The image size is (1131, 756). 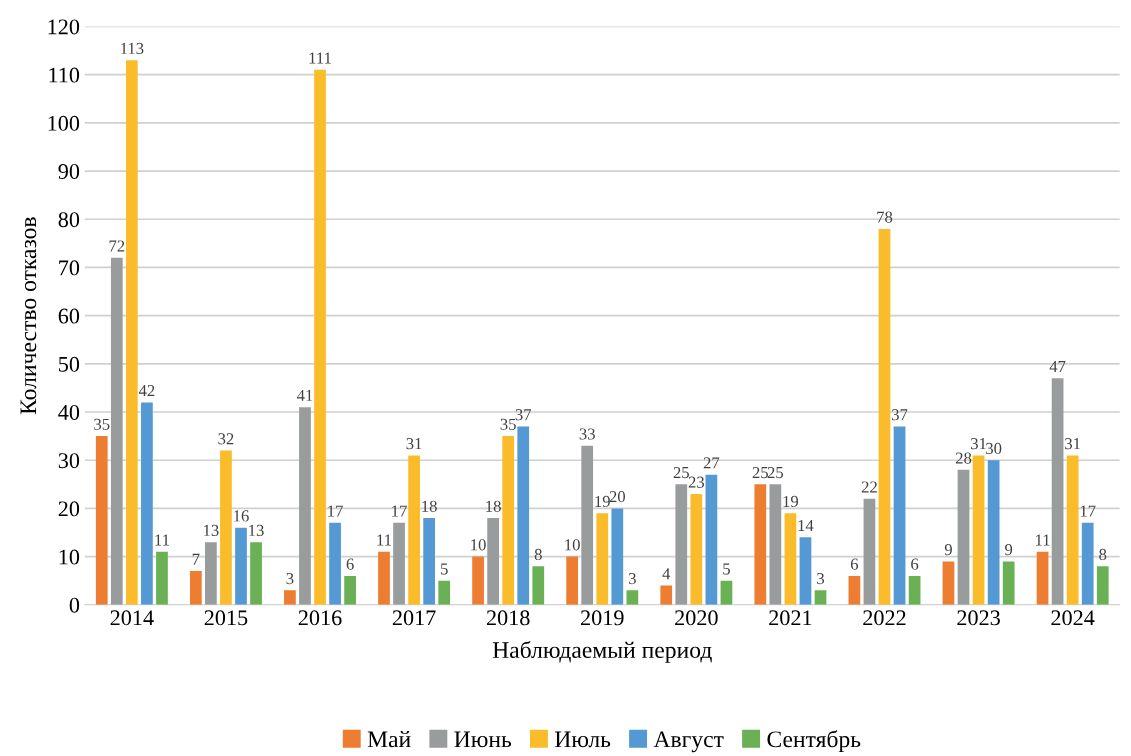 What do you see at coordinates (806, 525) in the screenshot?
I see `data-label: 14` at bounding box center [806, 525].